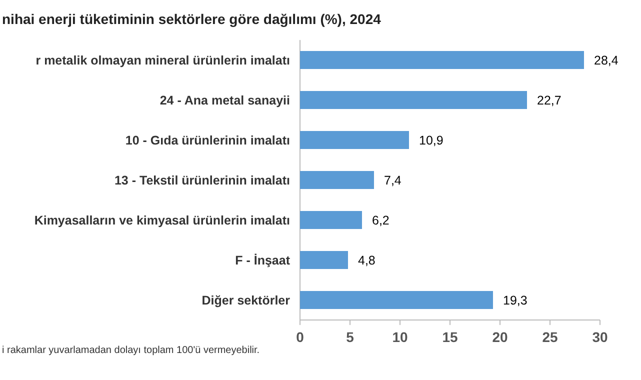 The width and height of the screenshot is (641, 380). What do you see at coordinates (606, 60) in the screenshot?
I see `data-label: 28,4` at bounding box center [606, 60].